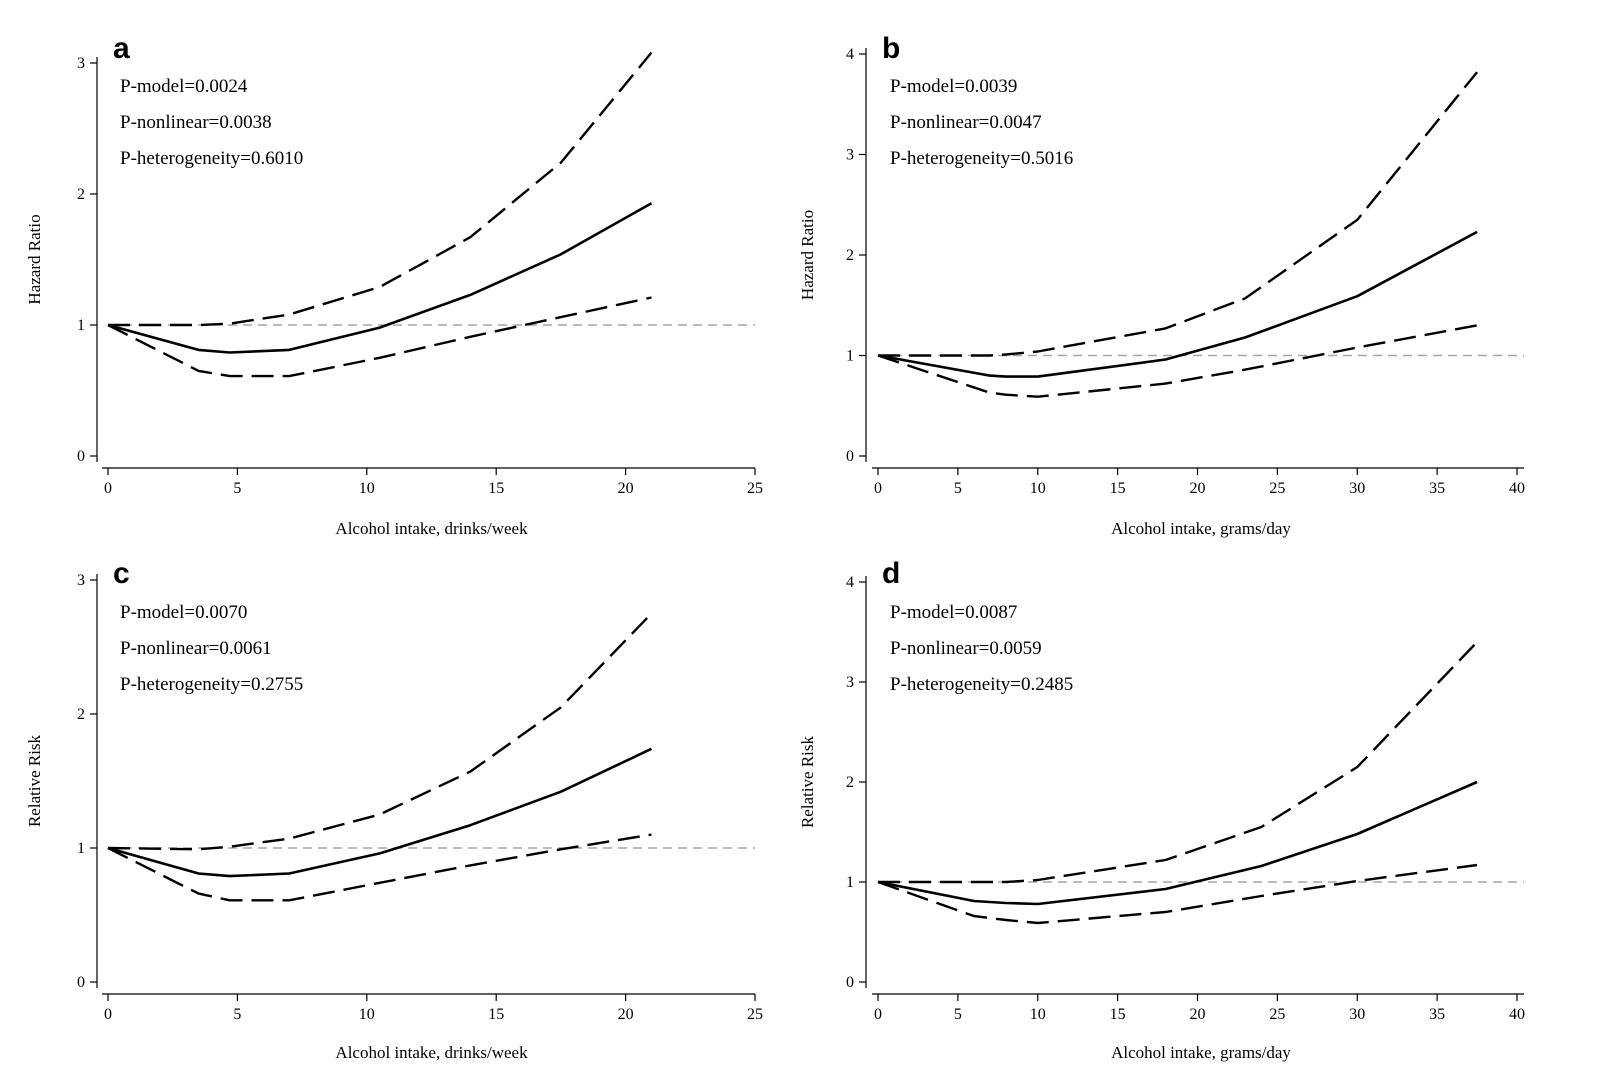 The image size is (1600, 1086). I want to click on panel-letter: d, so click(891, 573).